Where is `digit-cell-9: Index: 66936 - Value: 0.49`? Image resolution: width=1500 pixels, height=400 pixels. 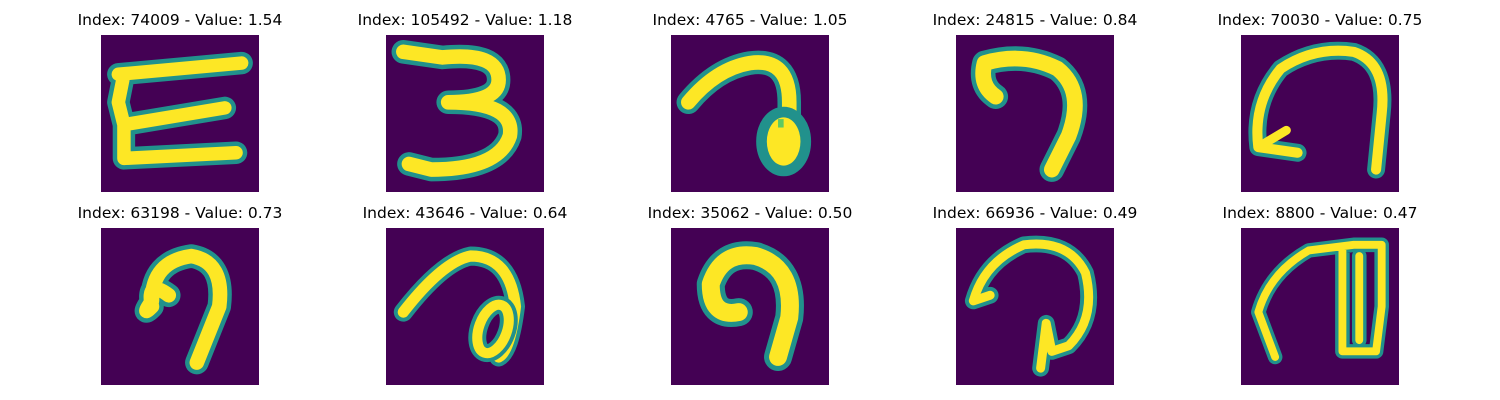
digit-cell-9: Index: 66936 - Value: 0.49 is located at coordinates (1035, 294).